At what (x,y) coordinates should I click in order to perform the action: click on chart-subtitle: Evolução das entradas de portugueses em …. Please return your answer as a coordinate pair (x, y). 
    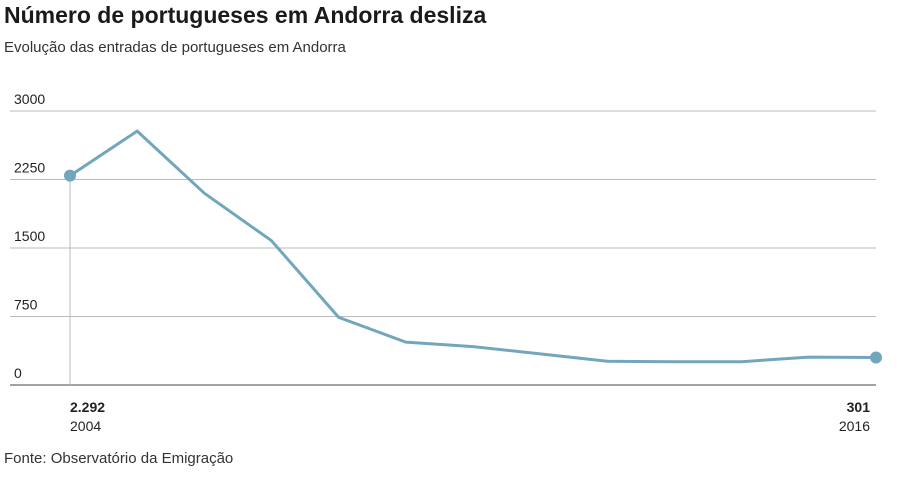
    Looking at the image, I should click on (175, 47).